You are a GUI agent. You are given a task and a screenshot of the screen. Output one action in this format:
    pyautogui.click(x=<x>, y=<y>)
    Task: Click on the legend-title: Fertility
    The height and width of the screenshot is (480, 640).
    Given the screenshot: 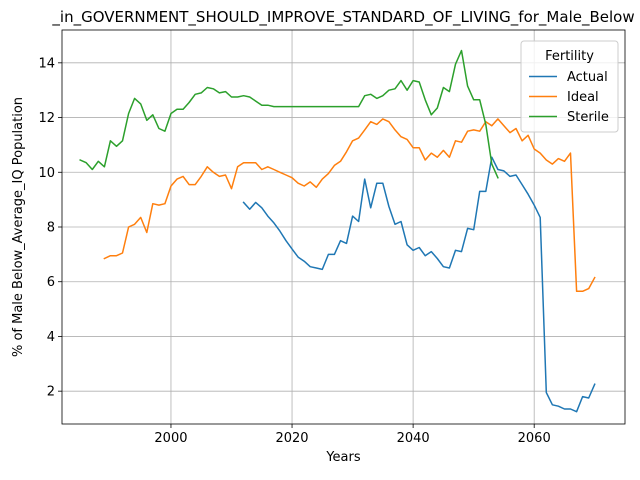 What is the action you would take?
    pyautogui.click(x=569, y=56)
    